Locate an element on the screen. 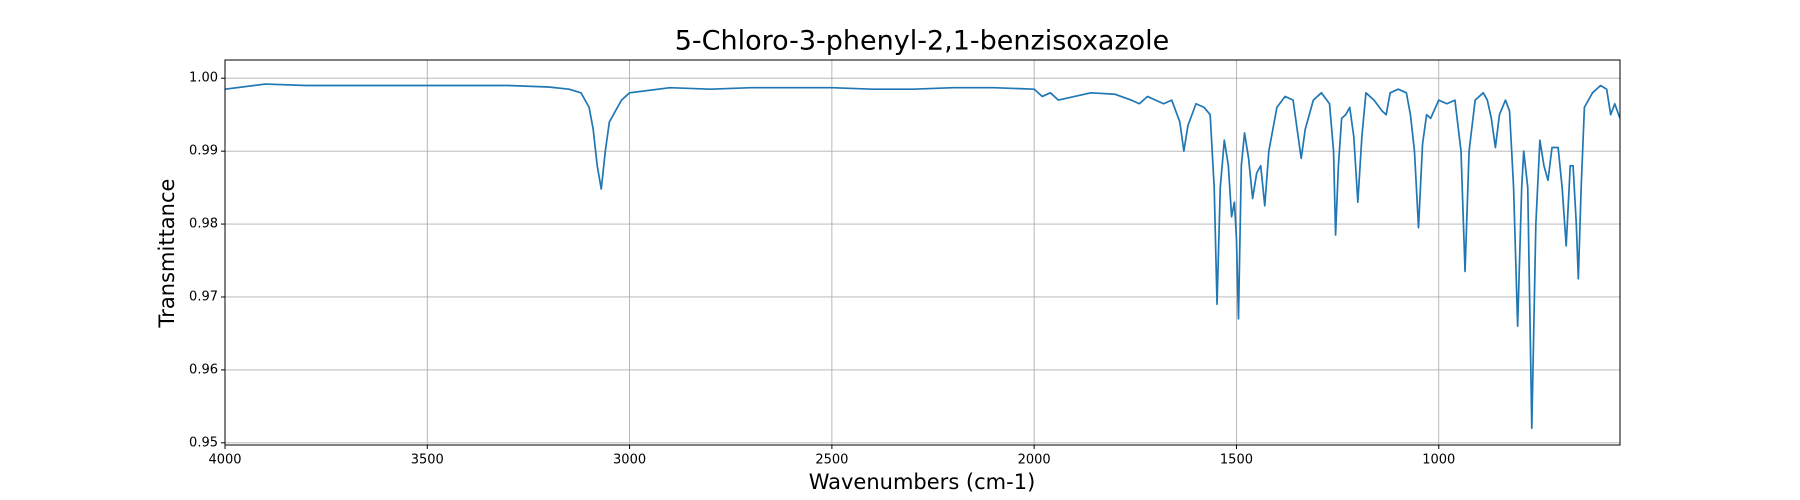 The image size is (1800, 500). x-tick-label: 2000 is located at coordinates (1034, 460).